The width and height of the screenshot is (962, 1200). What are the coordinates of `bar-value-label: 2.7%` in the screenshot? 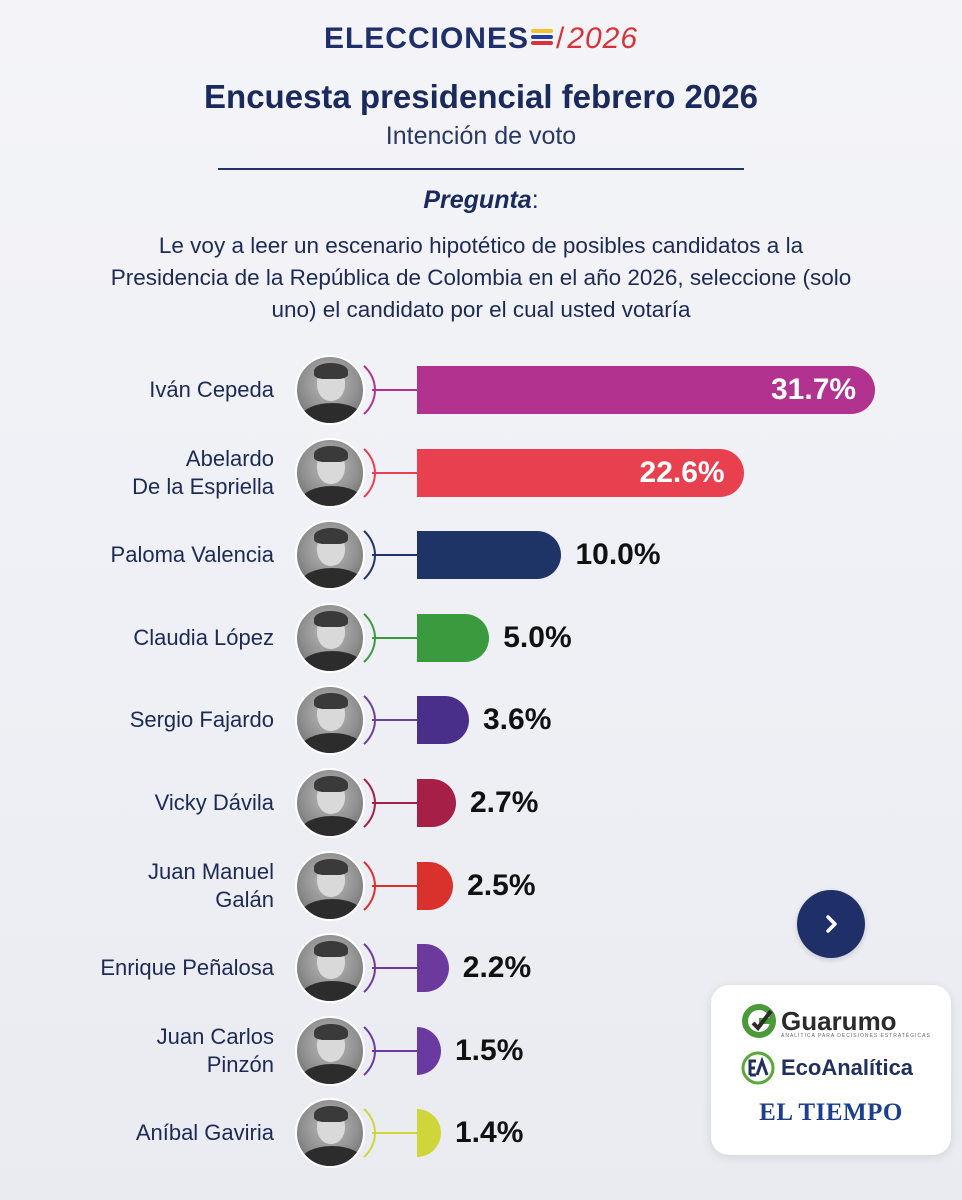 It's located at (504, 802).